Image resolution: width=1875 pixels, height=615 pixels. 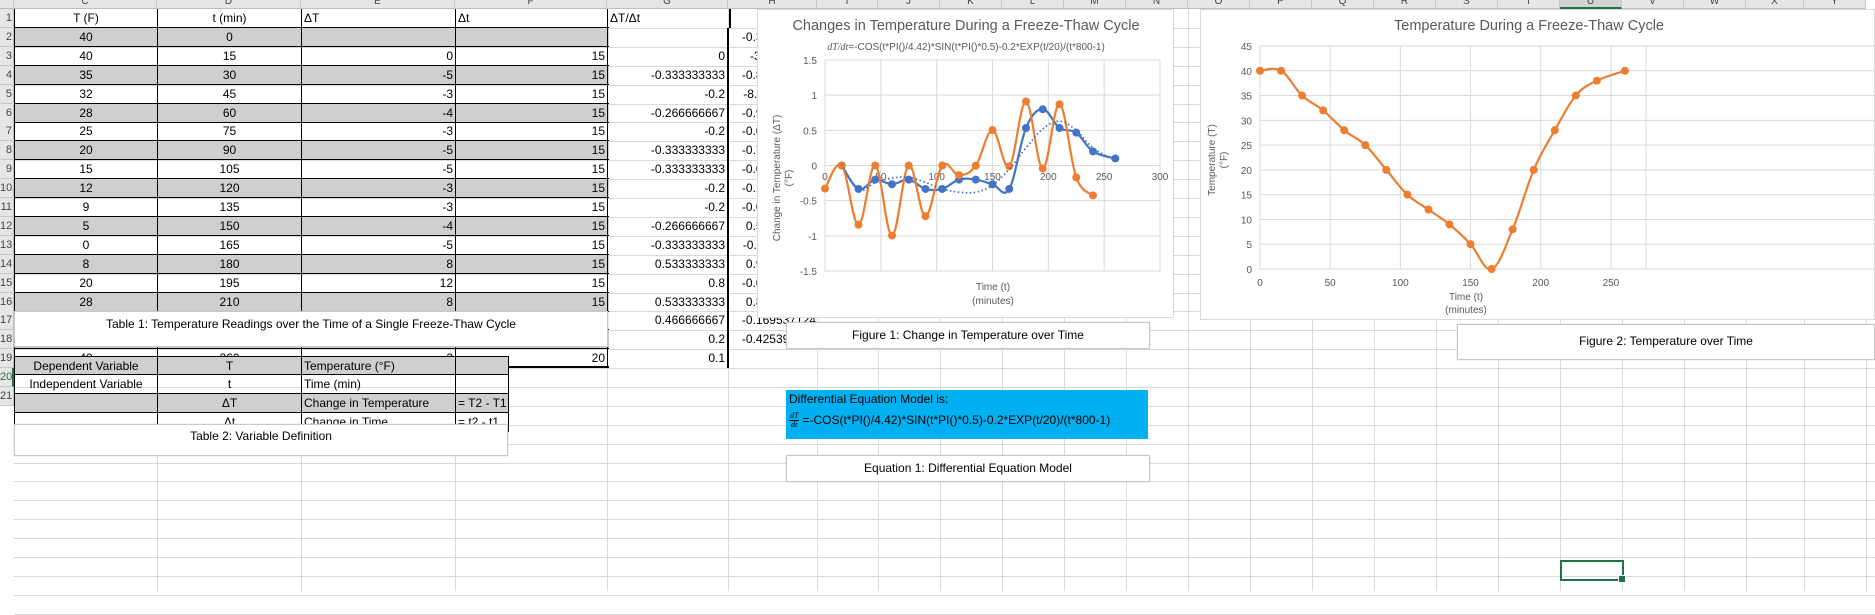 I want to click on table1-cell-t: 210, so click(x=230, y=302).